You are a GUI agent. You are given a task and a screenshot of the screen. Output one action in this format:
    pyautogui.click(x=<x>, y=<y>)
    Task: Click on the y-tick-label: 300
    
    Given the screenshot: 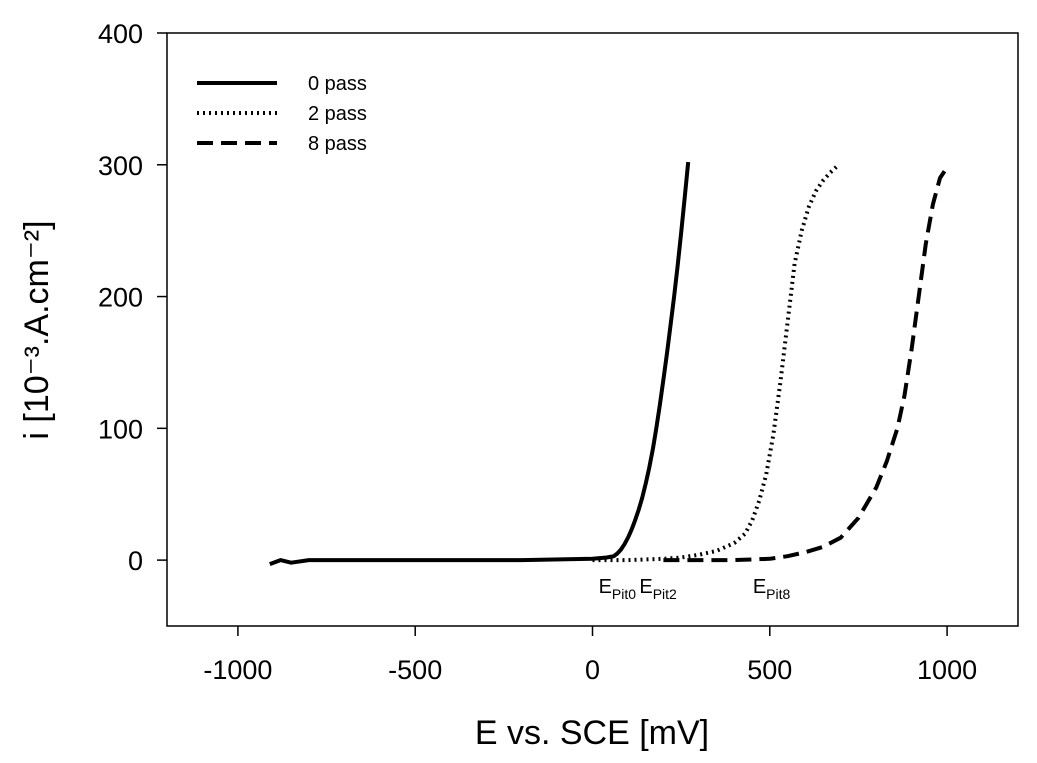 What is the action you would take?
    pyautogui.click(x=120, y=166)
    